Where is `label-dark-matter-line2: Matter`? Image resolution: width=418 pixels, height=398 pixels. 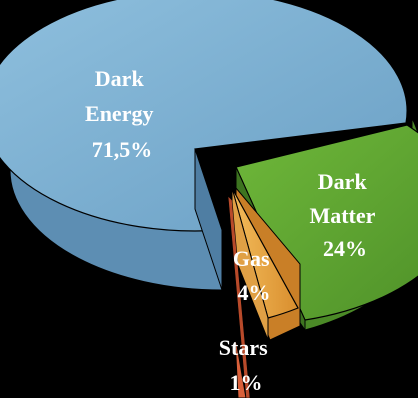
label-dark-matter-line2: Matter is located at coordinates (342, 215).